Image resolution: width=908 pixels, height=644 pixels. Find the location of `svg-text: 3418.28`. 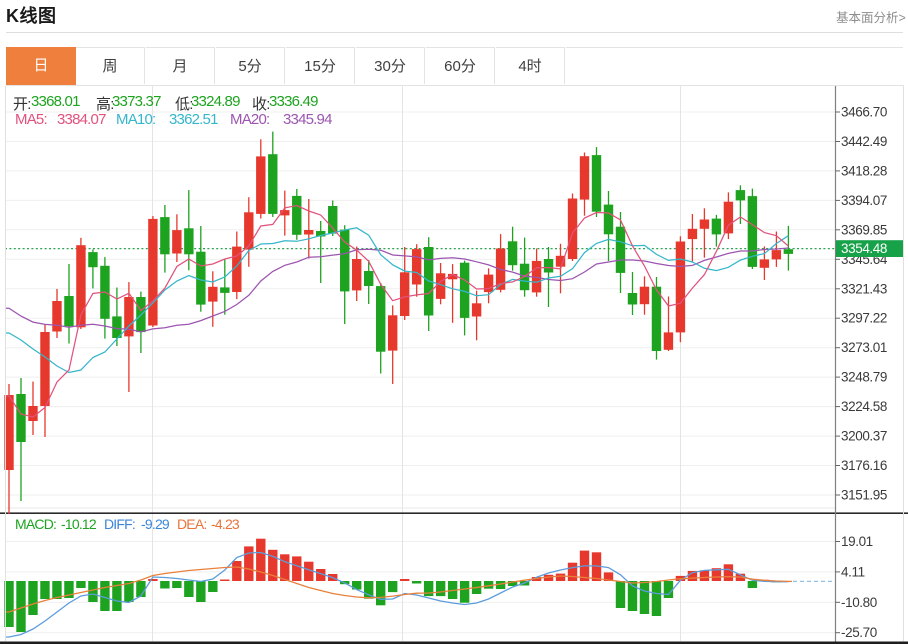

svg-text: 3418.28 is located at coordinates (864, 170).